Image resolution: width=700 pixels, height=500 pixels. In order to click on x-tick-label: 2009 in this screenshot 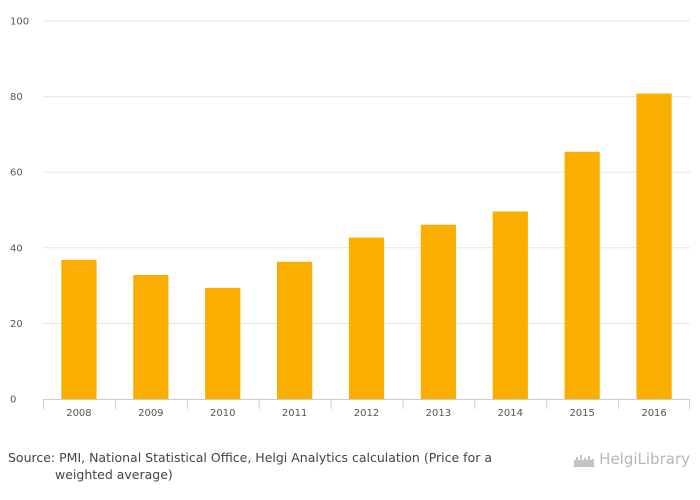, I will do `click(150, 413)`.